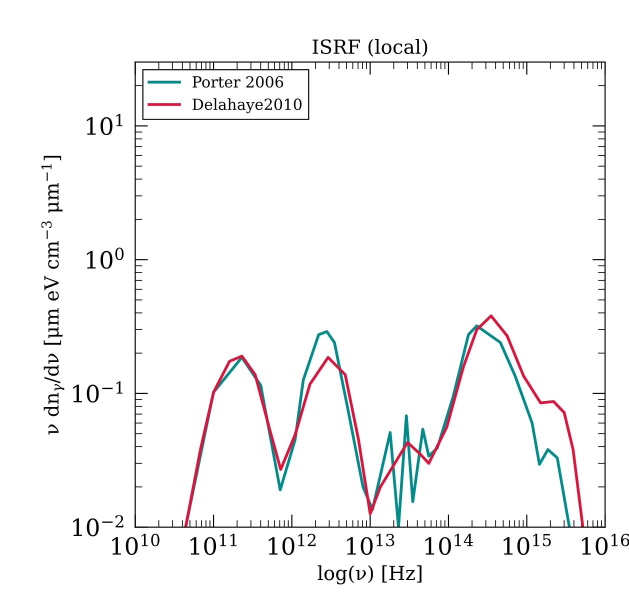 Image resolution: width=629 pixels, height=597 pixels. I want to click on x-tick-label: 10$^{14}$, so click(449, 544).